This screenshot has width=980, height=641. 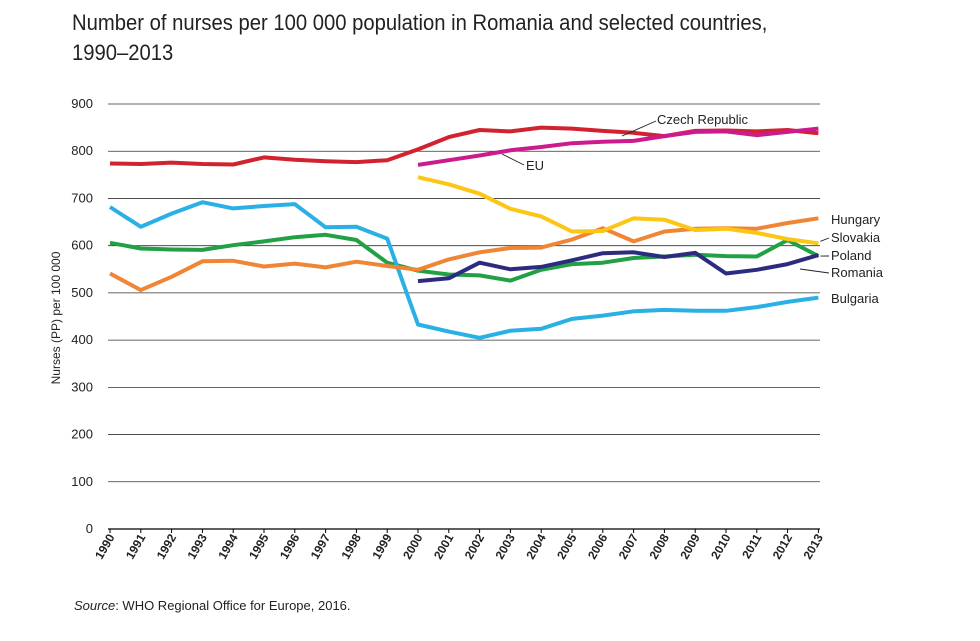 I want to click on series-line-slovakia, so click(x=618, y=210).